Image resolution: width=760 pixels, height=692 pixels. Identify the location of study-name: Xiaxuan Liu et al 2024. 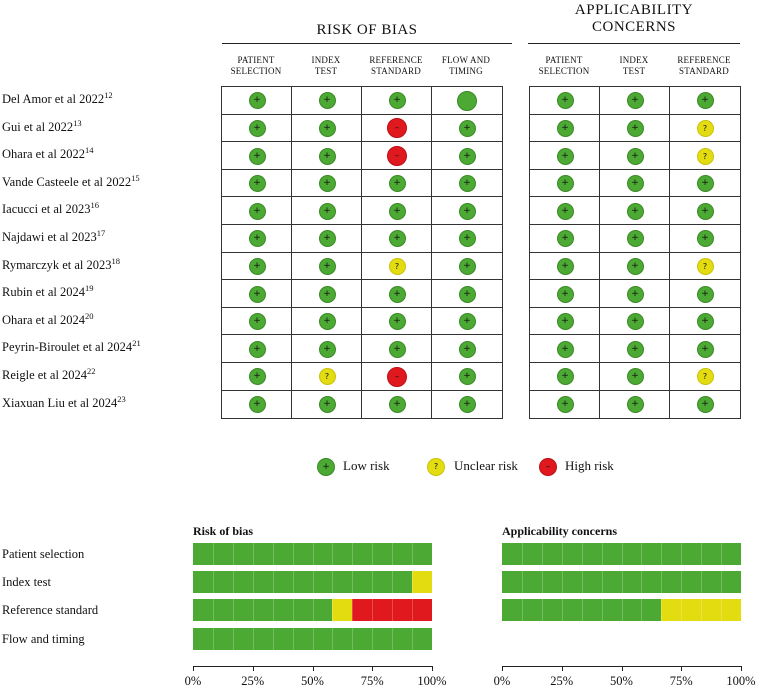
(60, 402).